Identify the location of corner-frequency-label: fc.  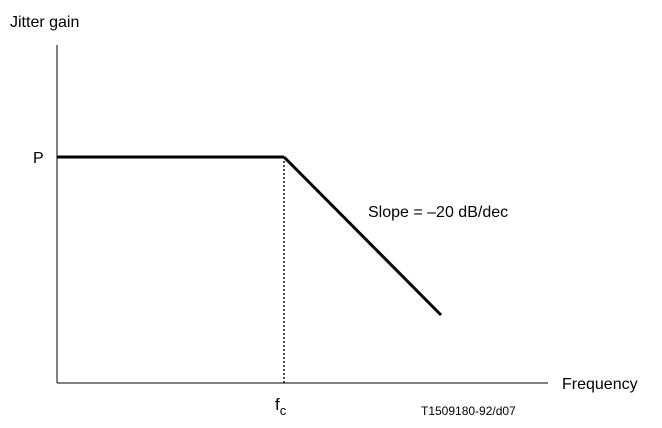
(281, 406).